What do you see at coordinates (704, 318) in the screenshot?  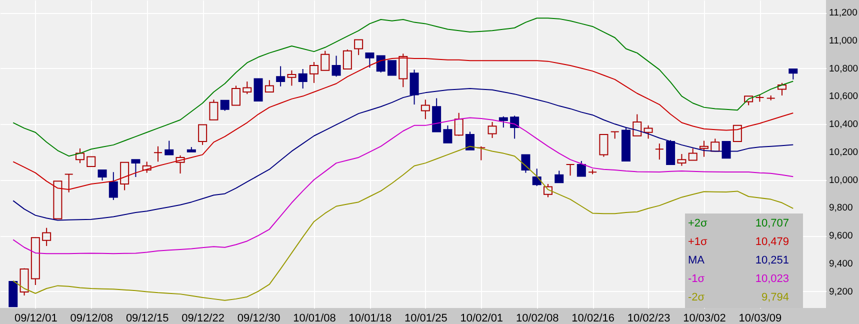 I see `x-tick-label: 10/03/02` at bounding box center [704, 318].